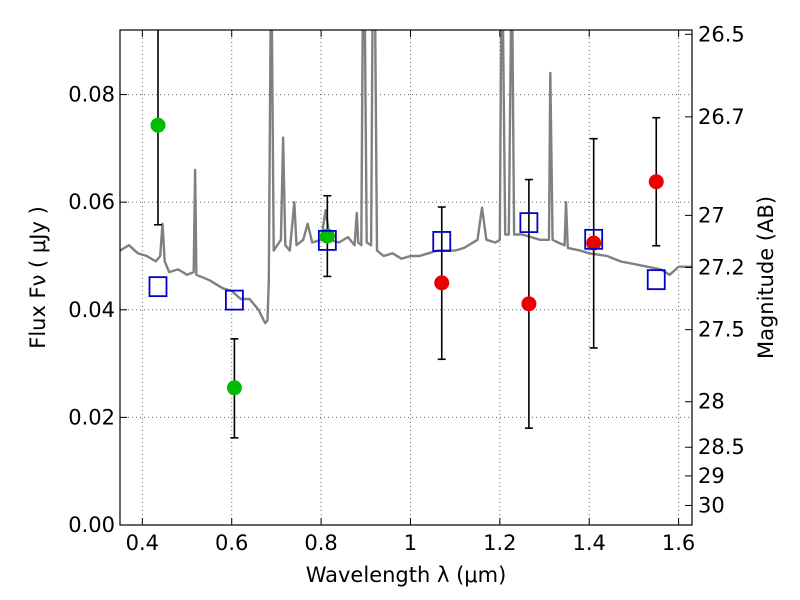 This screenshot has height=600, width=800. Describe the element at coordinates (91, 202) in the screenshot. I see `y-tick-label: 0.06` at that location.